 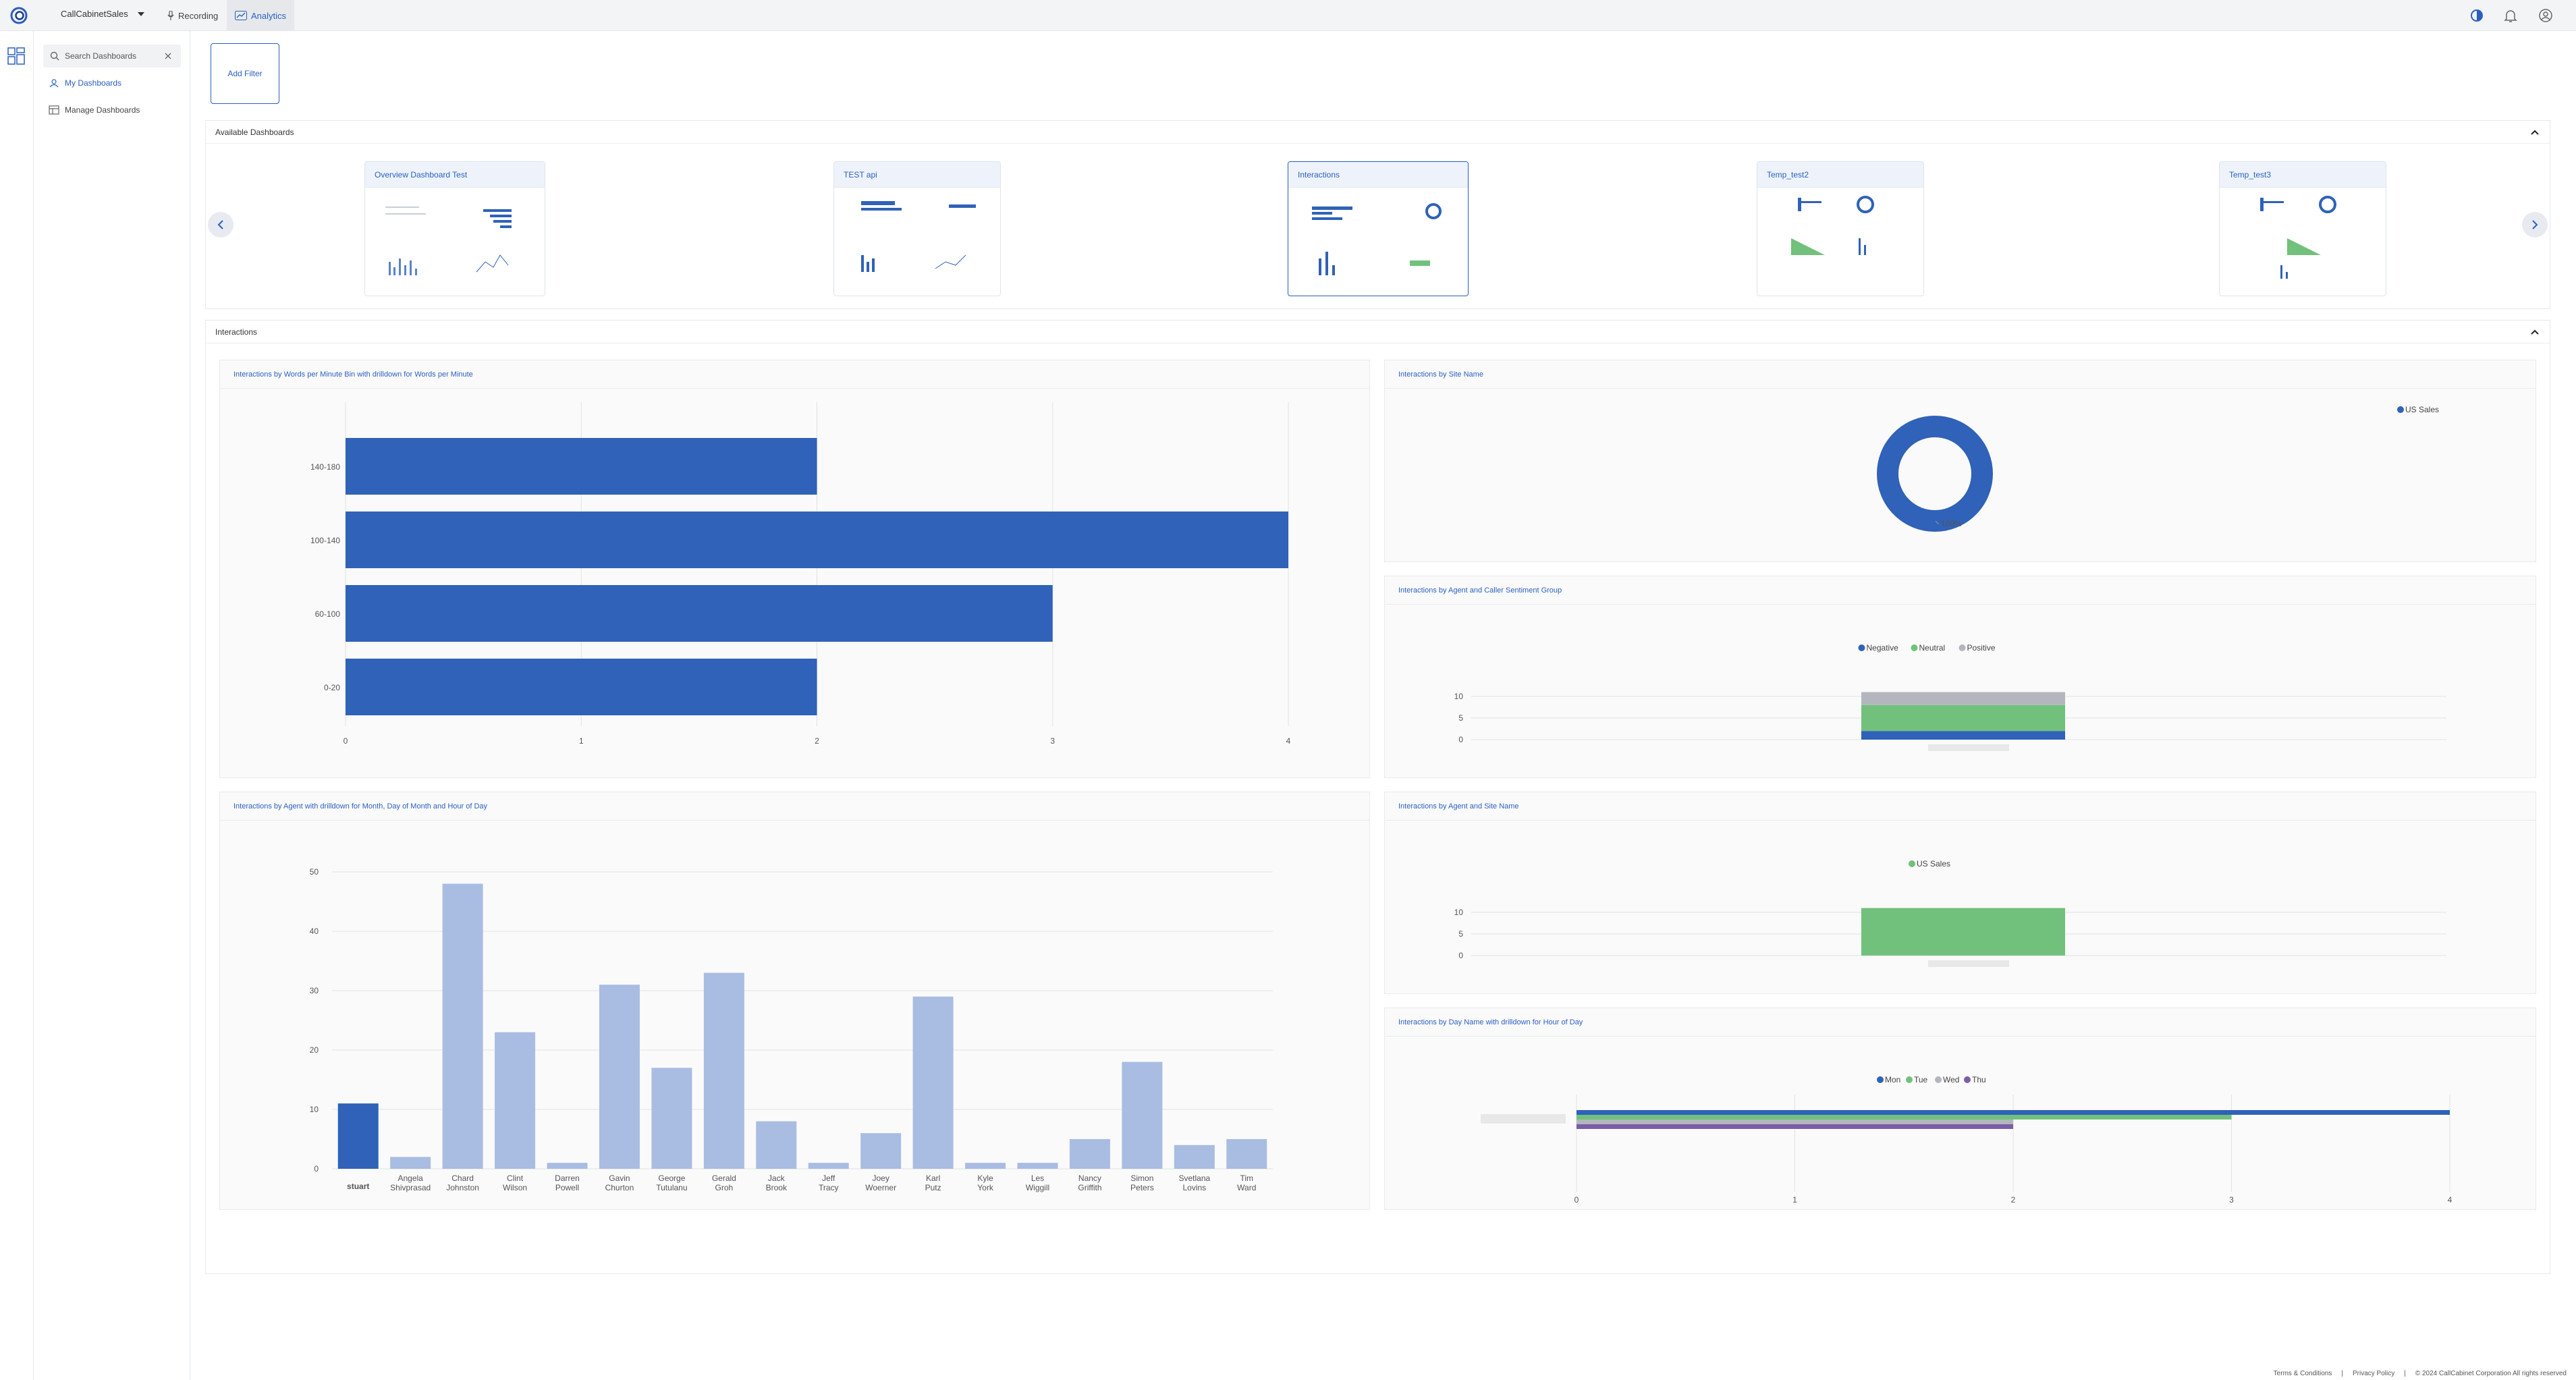 What do you see at coordinates (2373, 1373) in the screenshot?
I see `privacy-link: Privacy Policy` at bounding box center [2373, 1373].